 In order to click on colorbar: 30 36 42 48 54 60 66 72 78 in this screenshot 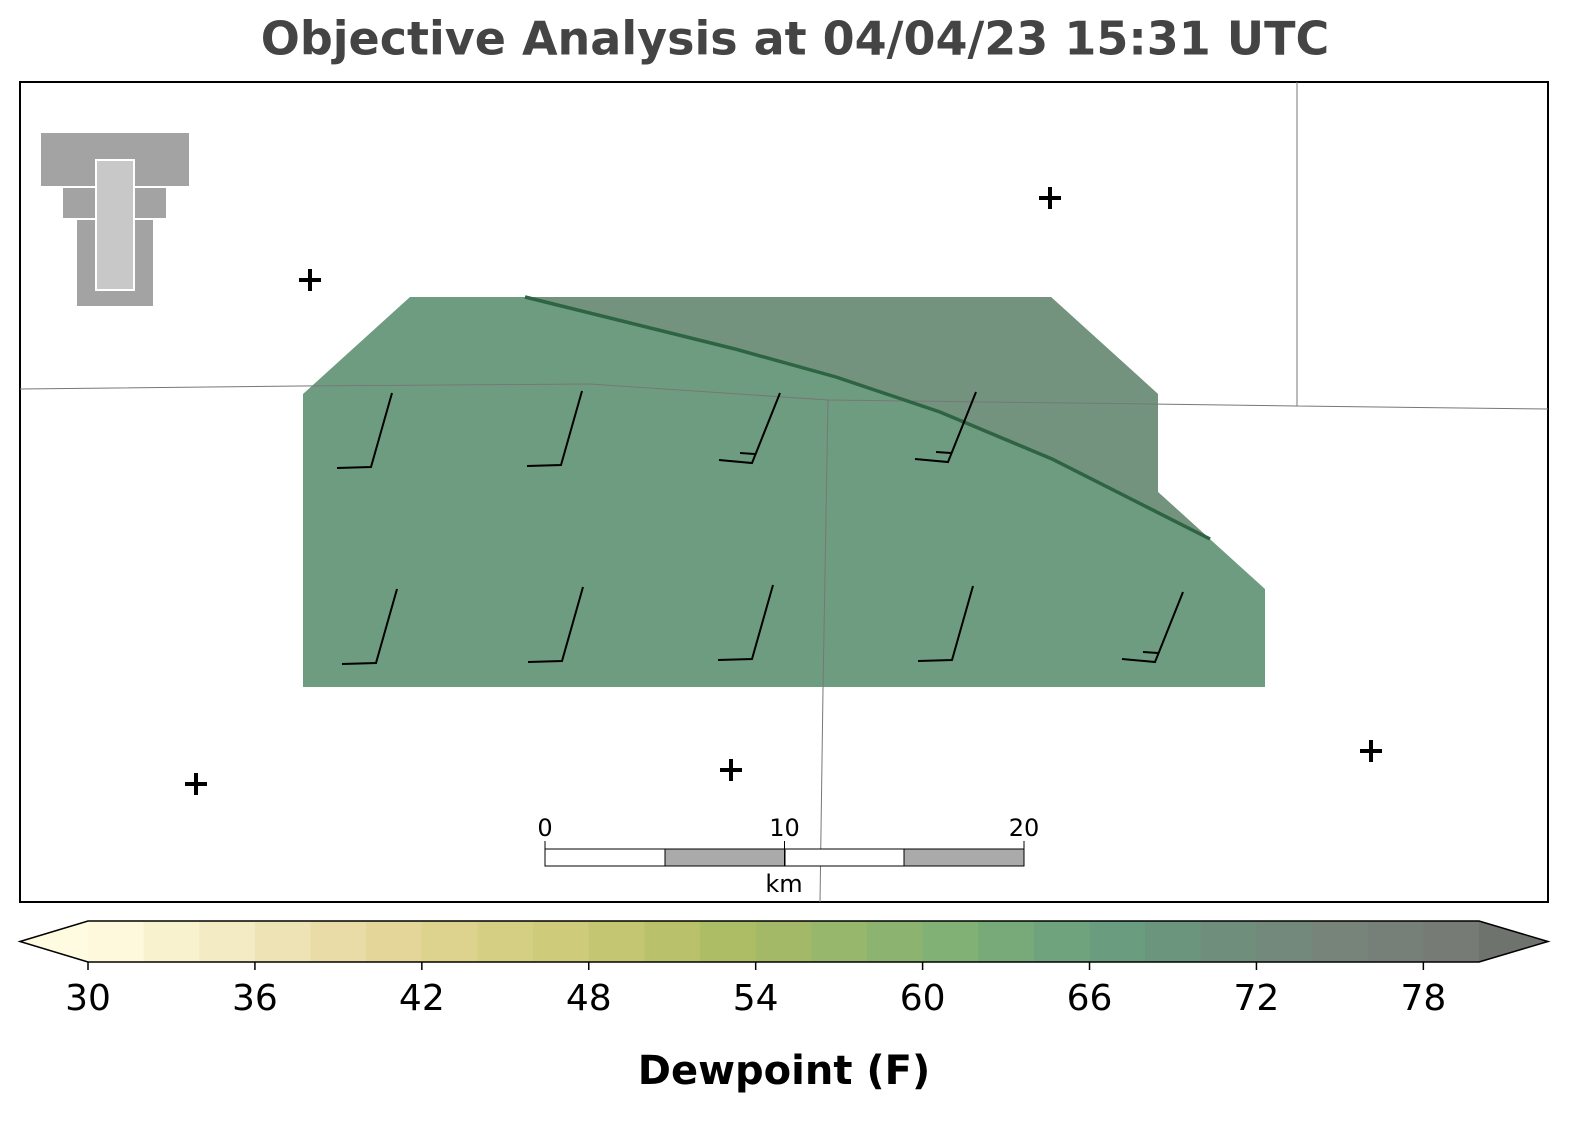, I will do `click(784, 969)`.